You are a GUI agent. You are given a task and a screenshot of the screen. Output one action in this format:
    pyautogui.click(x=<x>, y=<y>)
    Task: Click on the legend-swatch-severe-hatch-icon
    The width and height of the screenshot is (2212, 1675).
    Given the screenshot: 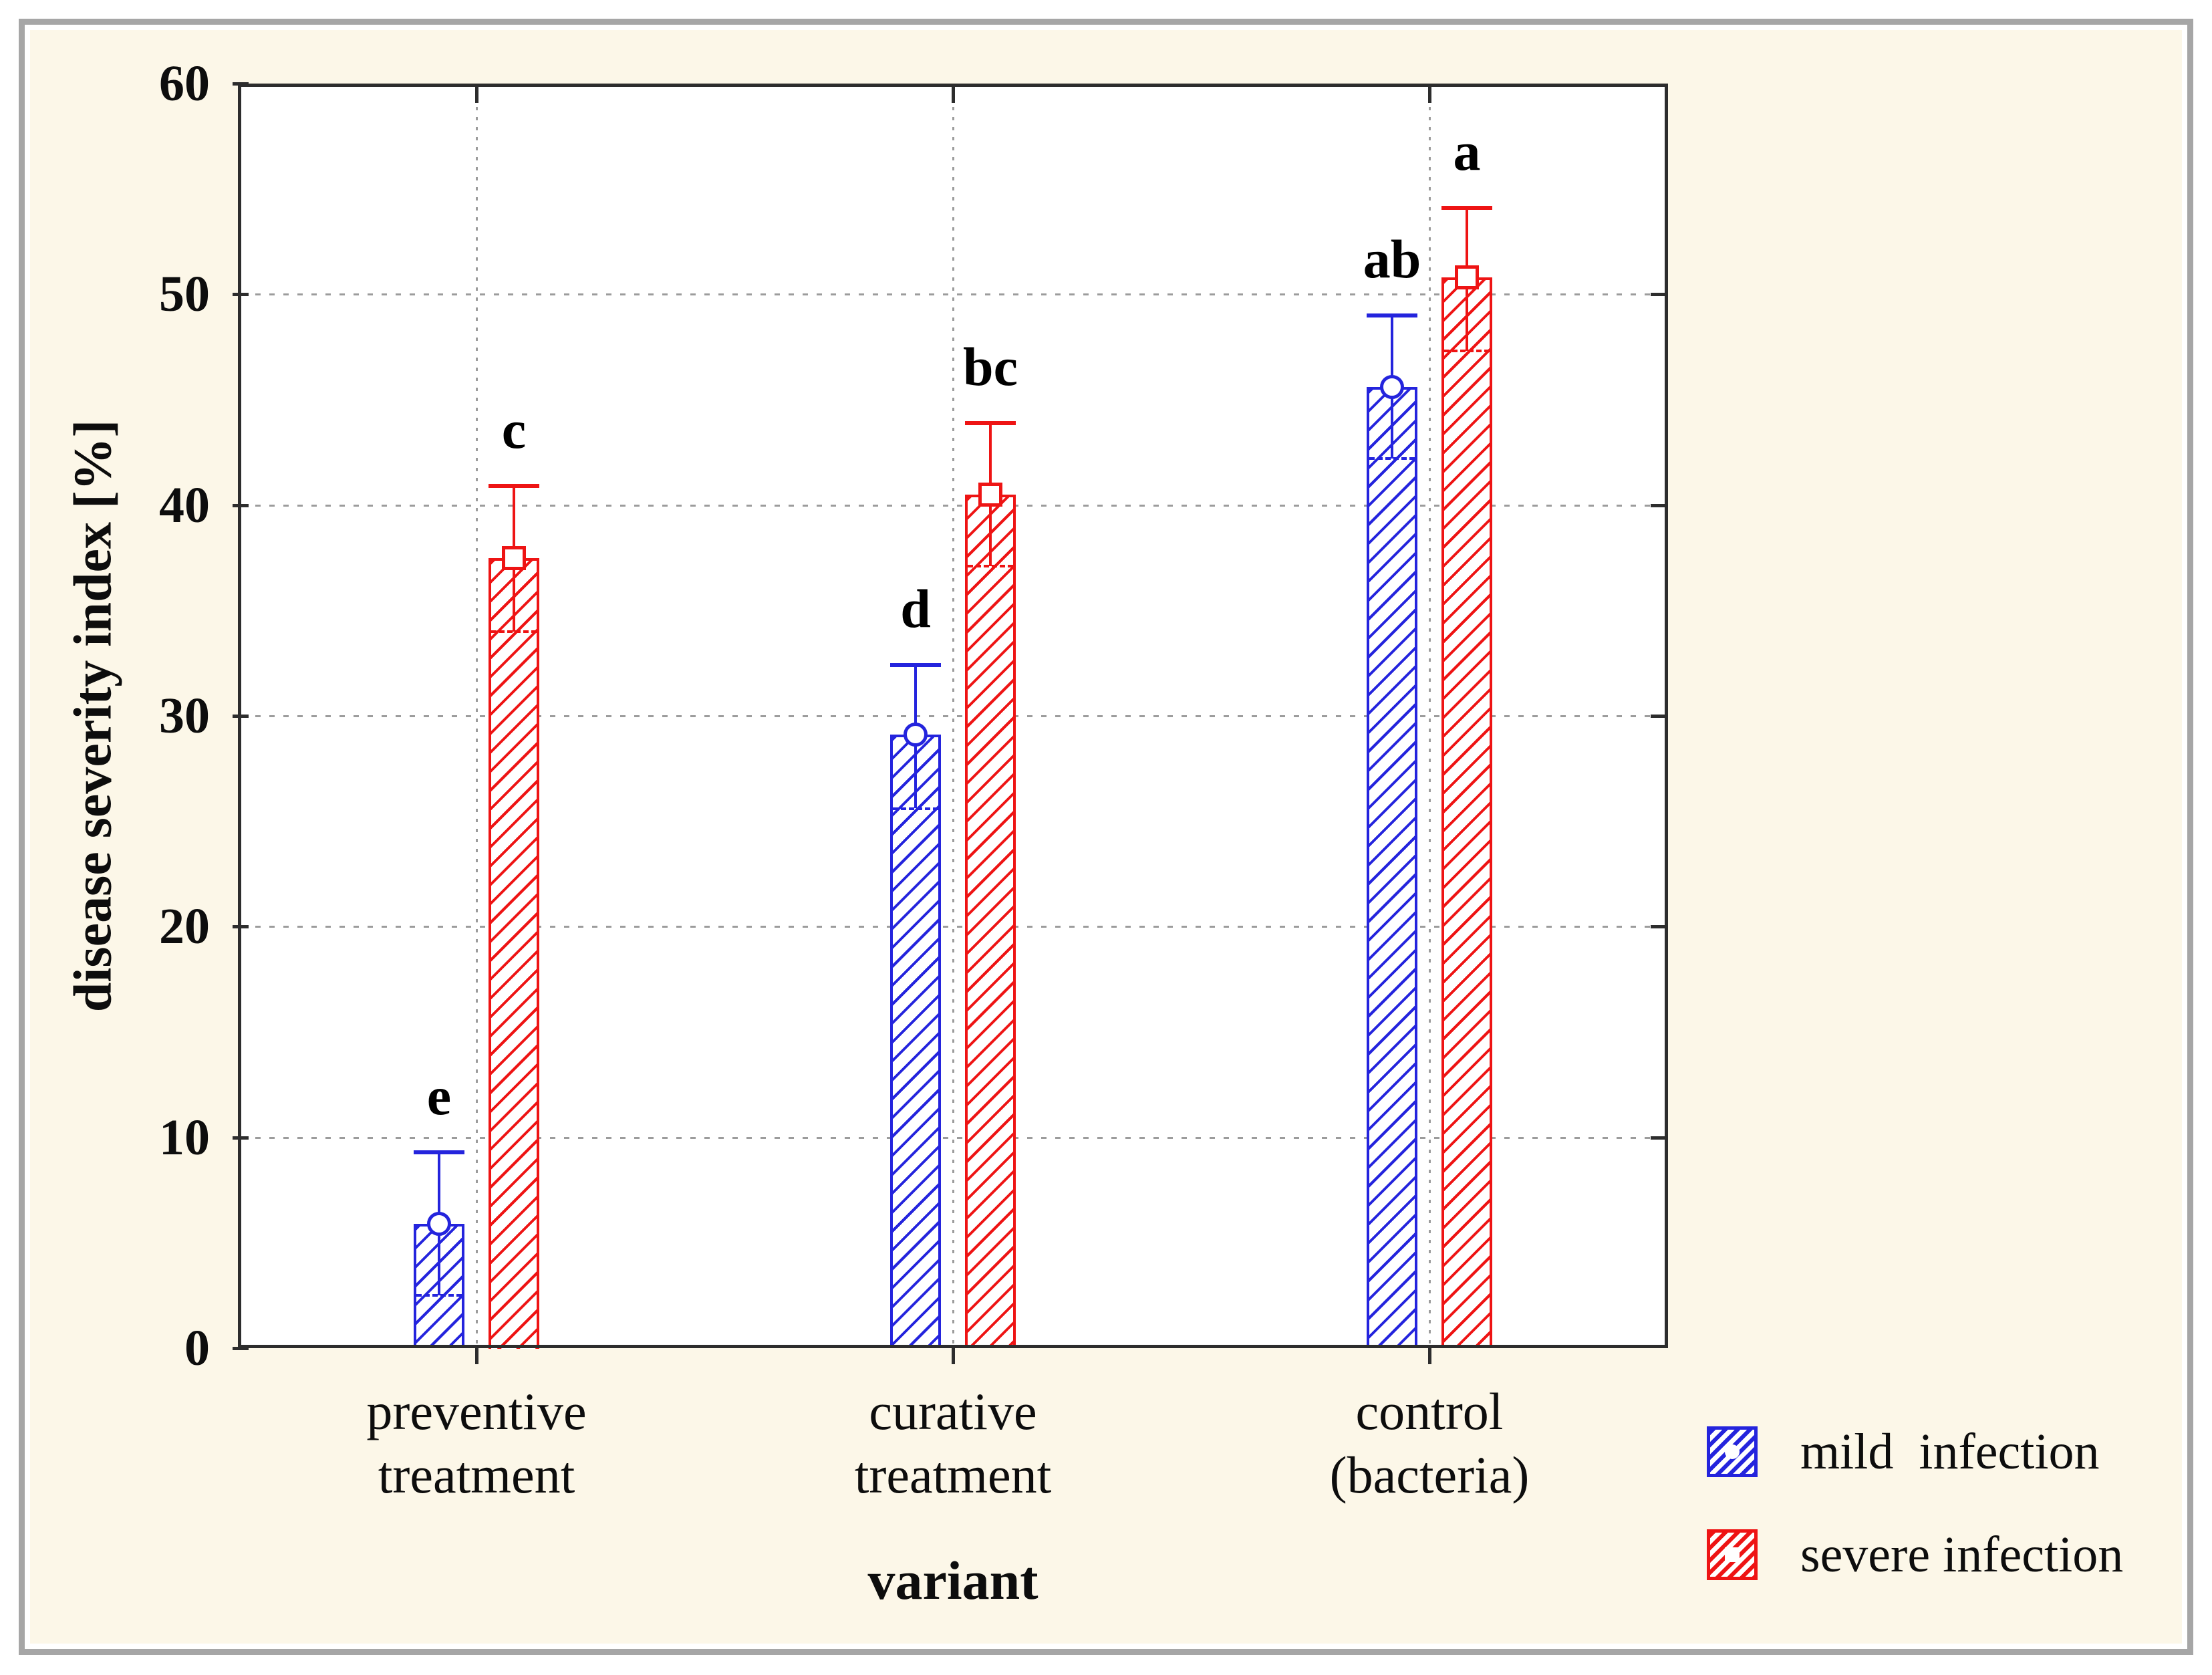 What is the action you would take?
    pyautogui.click(x=1733, y=1554)
    